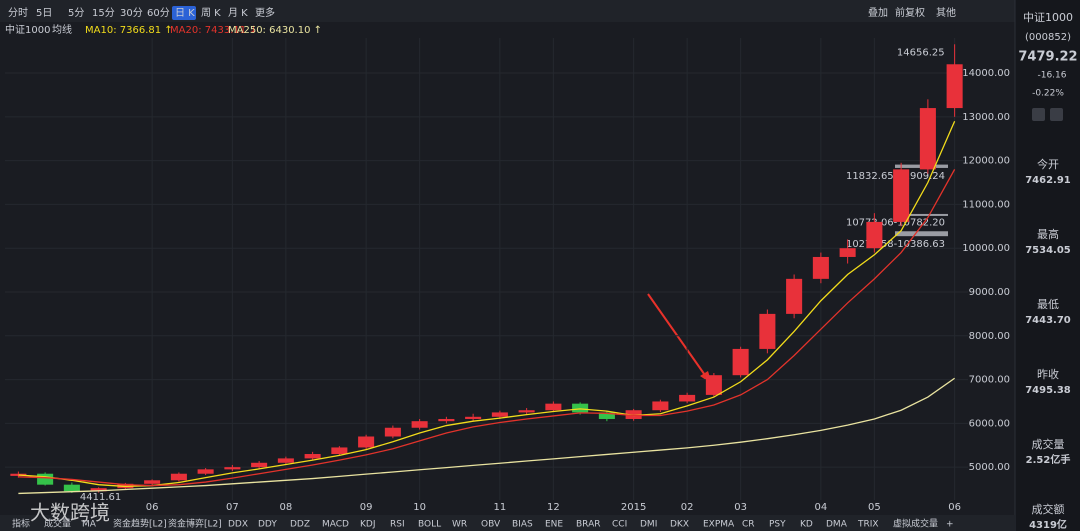 This screenshot has width=1080, height=531. Describe the element at coordinates (1038, 114) in the screenshot. I see `minus-button` at that location.